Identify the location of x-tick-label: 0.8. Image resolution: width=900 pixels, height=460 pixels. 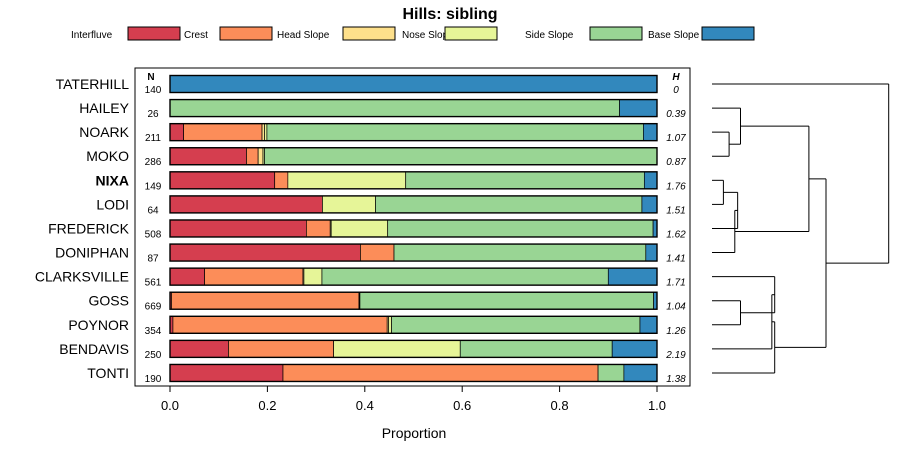
(560, 405).